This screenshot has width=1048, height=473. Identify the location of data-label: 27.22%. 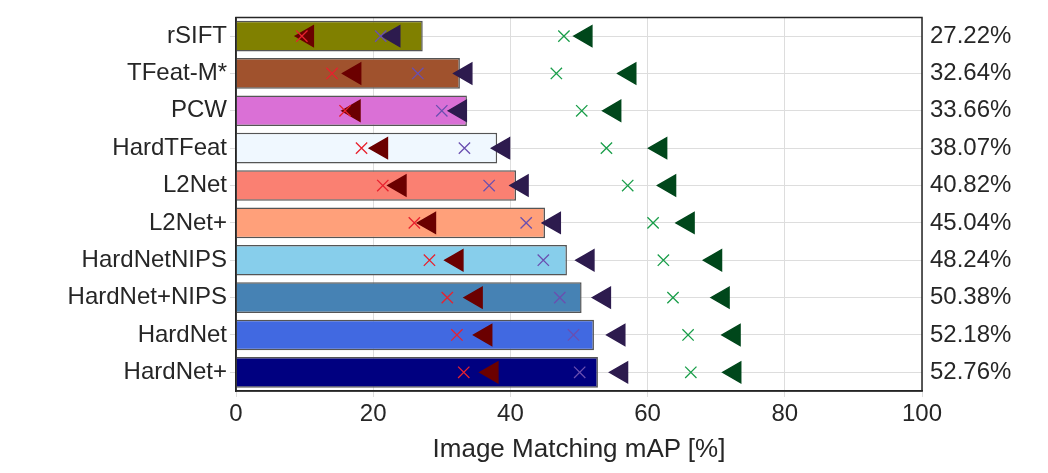
(971, 34).